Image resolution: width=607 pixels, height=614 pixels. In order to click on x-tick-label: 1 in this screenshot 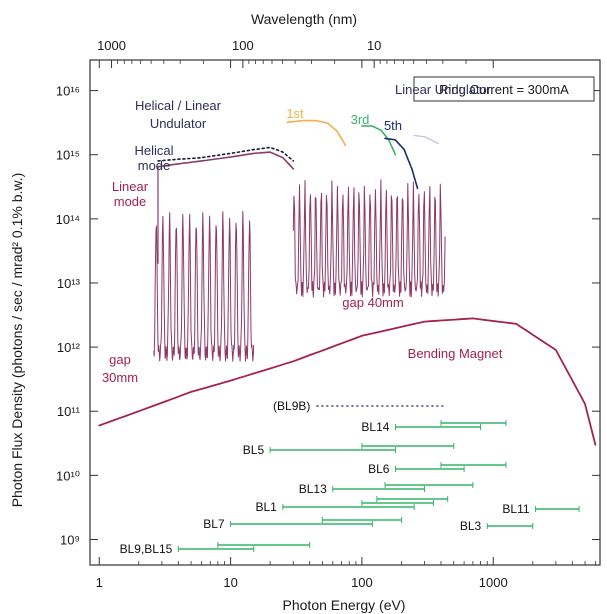, I will do `click(99, 582)`.